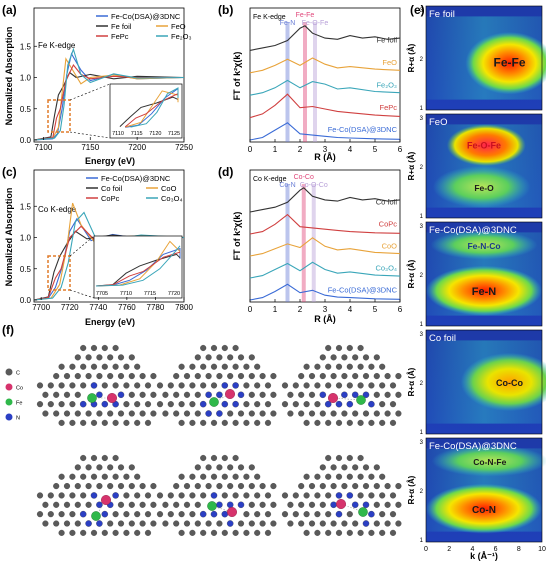  I want to click on wavelet-title: Co foil, so click(442, 338).